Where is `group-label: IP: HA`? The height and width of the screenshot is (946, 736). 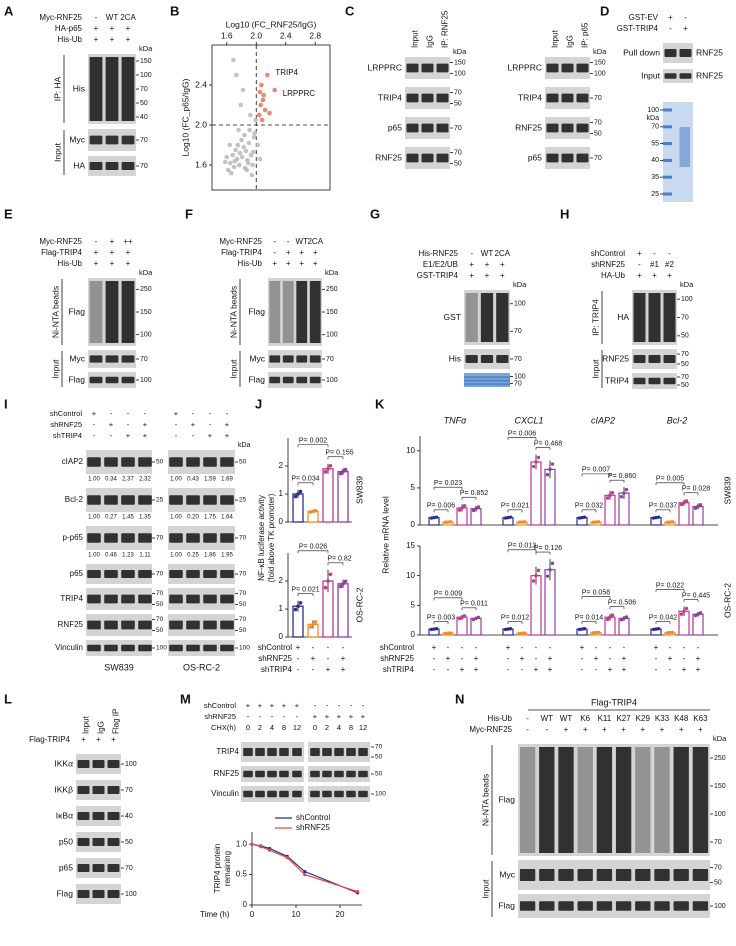
group-label: IP: HA is located at coordinates (57, 88).